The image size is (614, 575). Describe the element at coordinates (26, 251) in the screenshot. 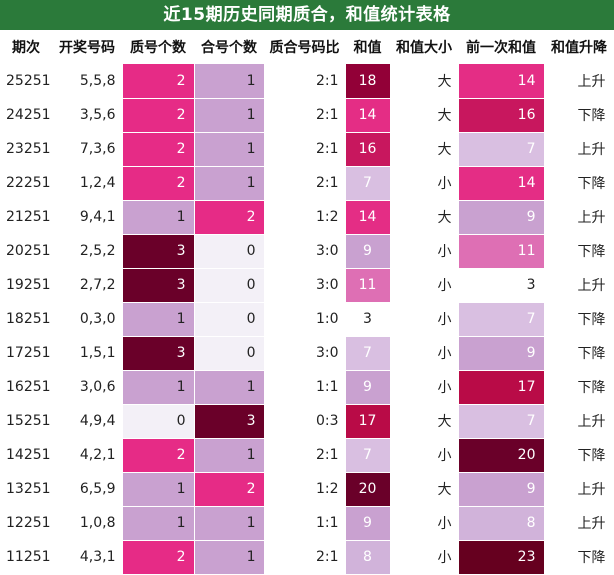

I see `cell-period: 20251` at that location.